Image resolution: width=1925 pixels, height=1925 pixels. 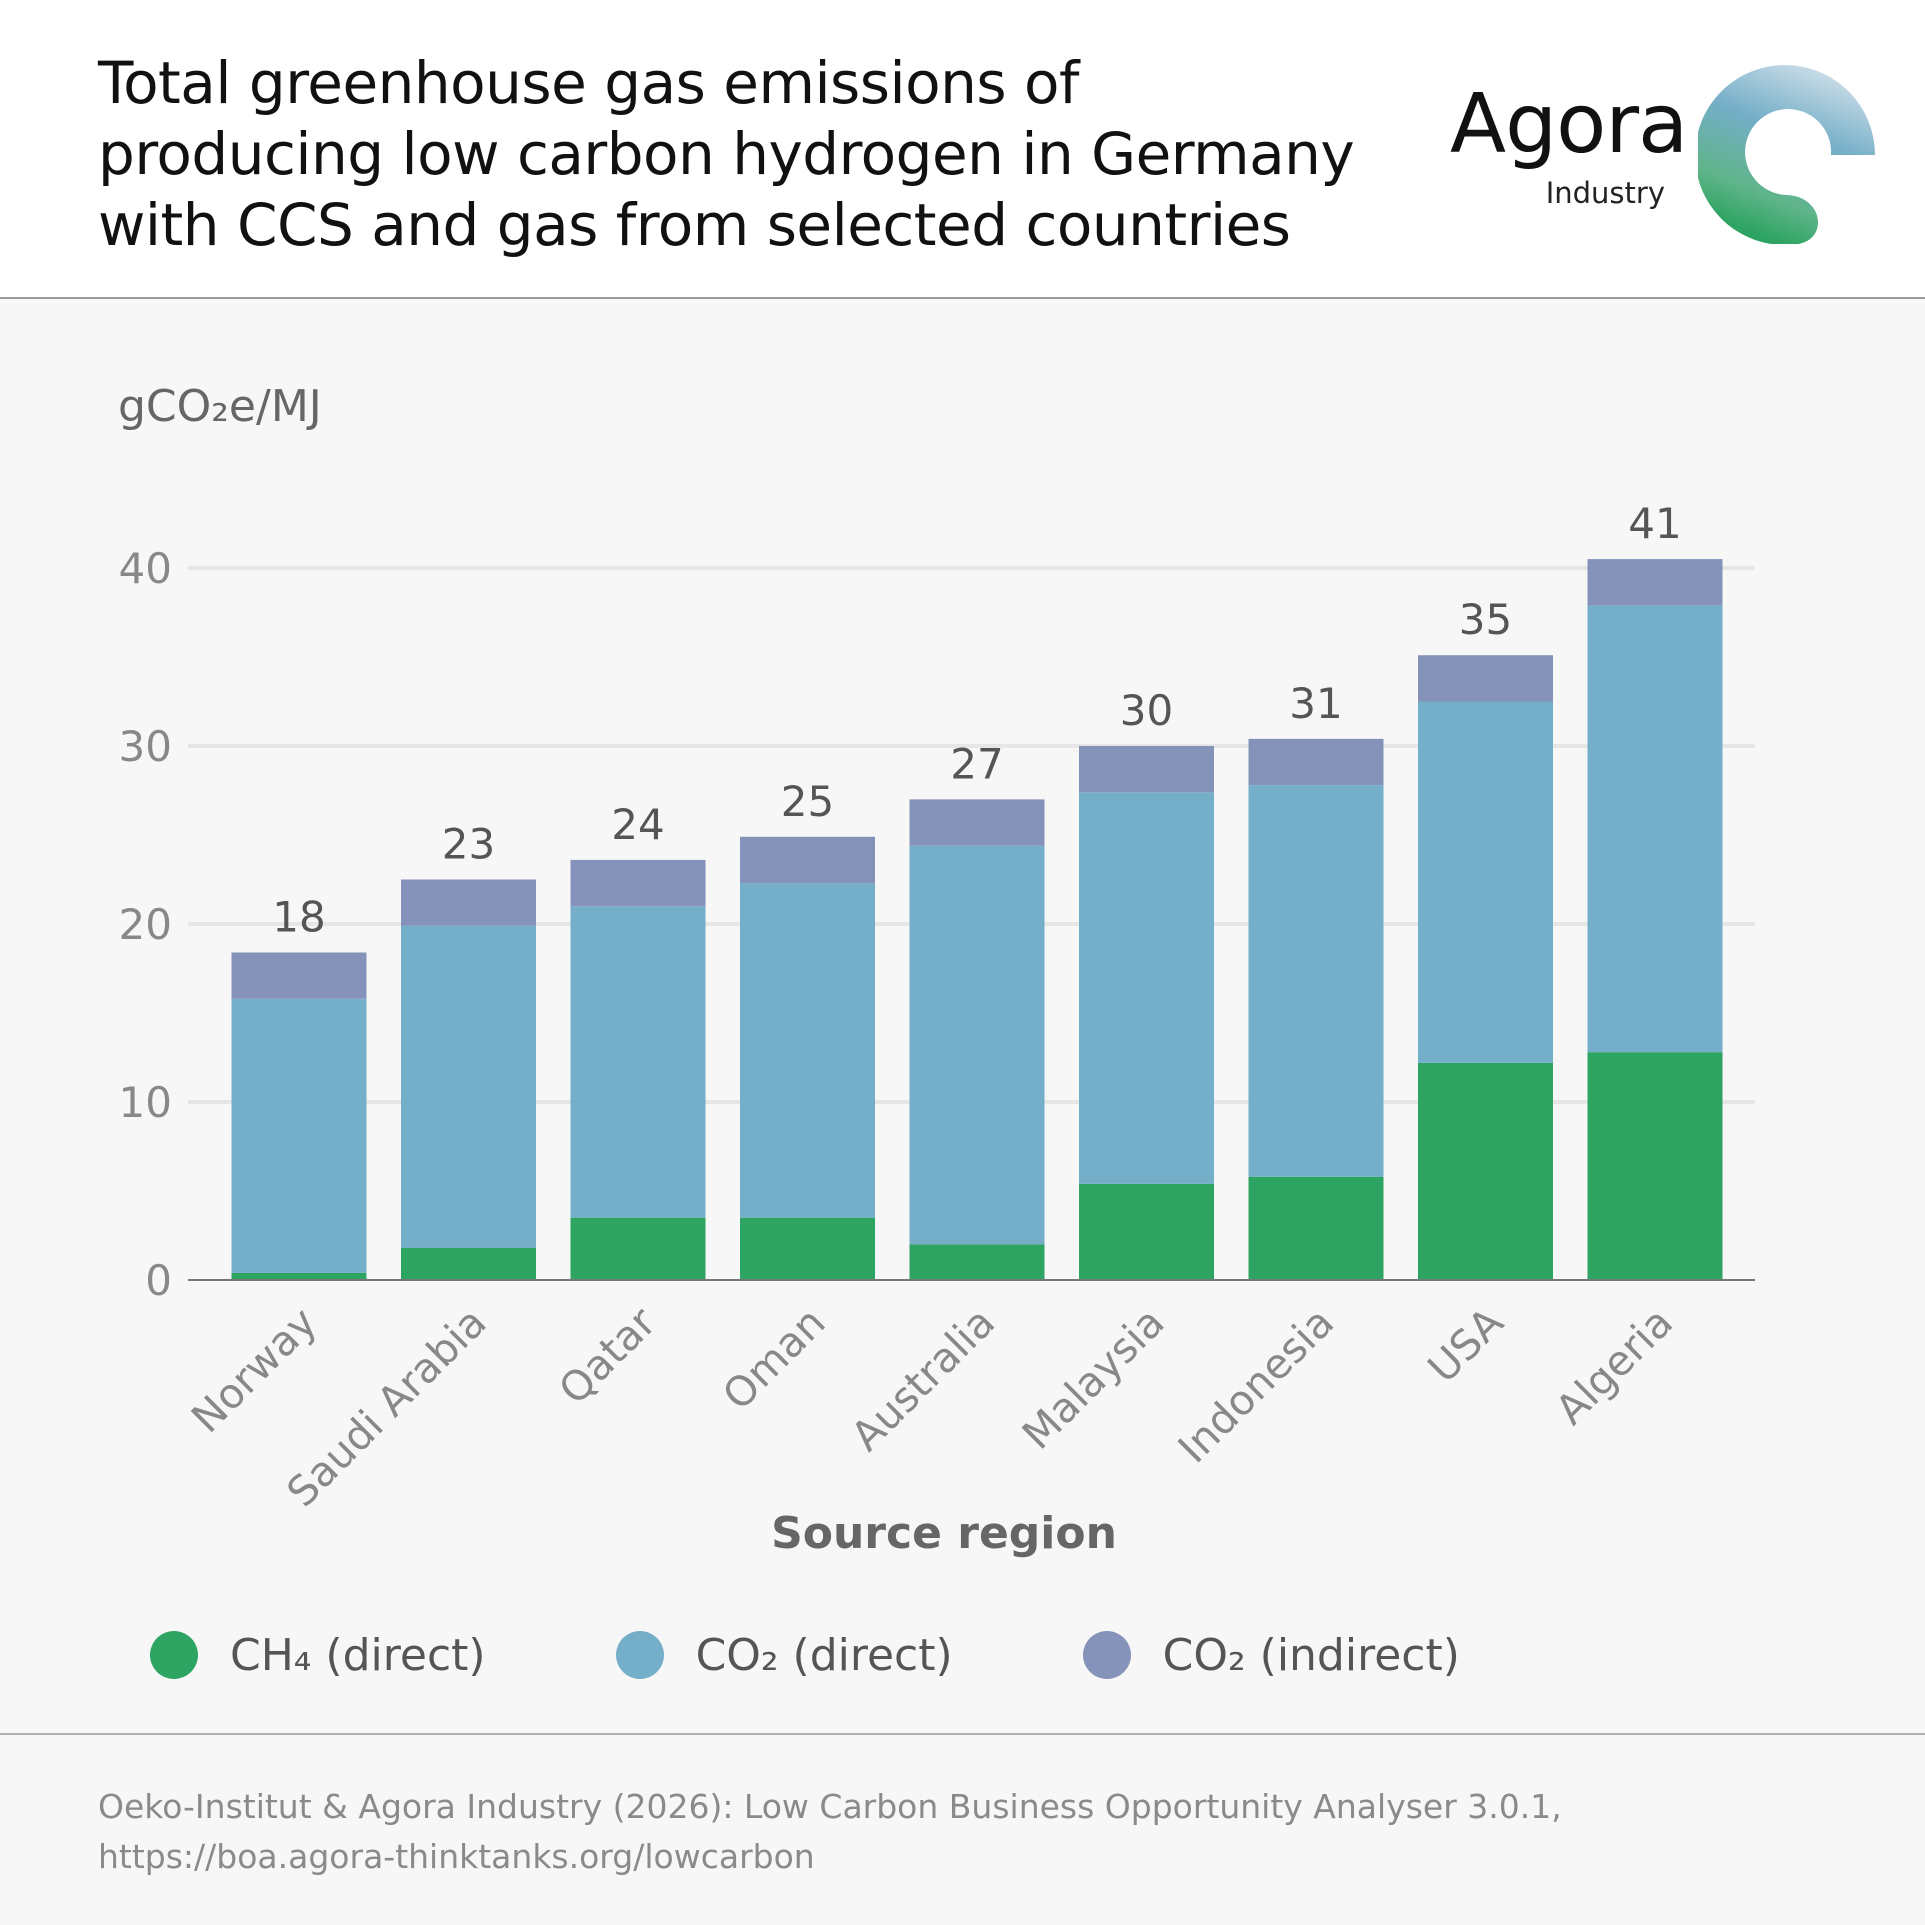 I want to click on legend-item-ch4-direct: CH₄ (direct), so click(x=318, y=1655).